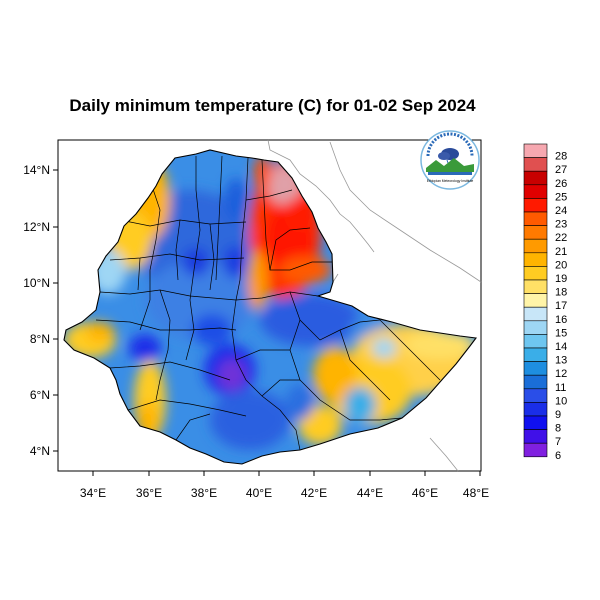 This screenshot has width=600, height=600. What do you see at coordinates (561, 265) in the screenshot?
I see `colorbar-label: 20` at bounding box center [561, 265].